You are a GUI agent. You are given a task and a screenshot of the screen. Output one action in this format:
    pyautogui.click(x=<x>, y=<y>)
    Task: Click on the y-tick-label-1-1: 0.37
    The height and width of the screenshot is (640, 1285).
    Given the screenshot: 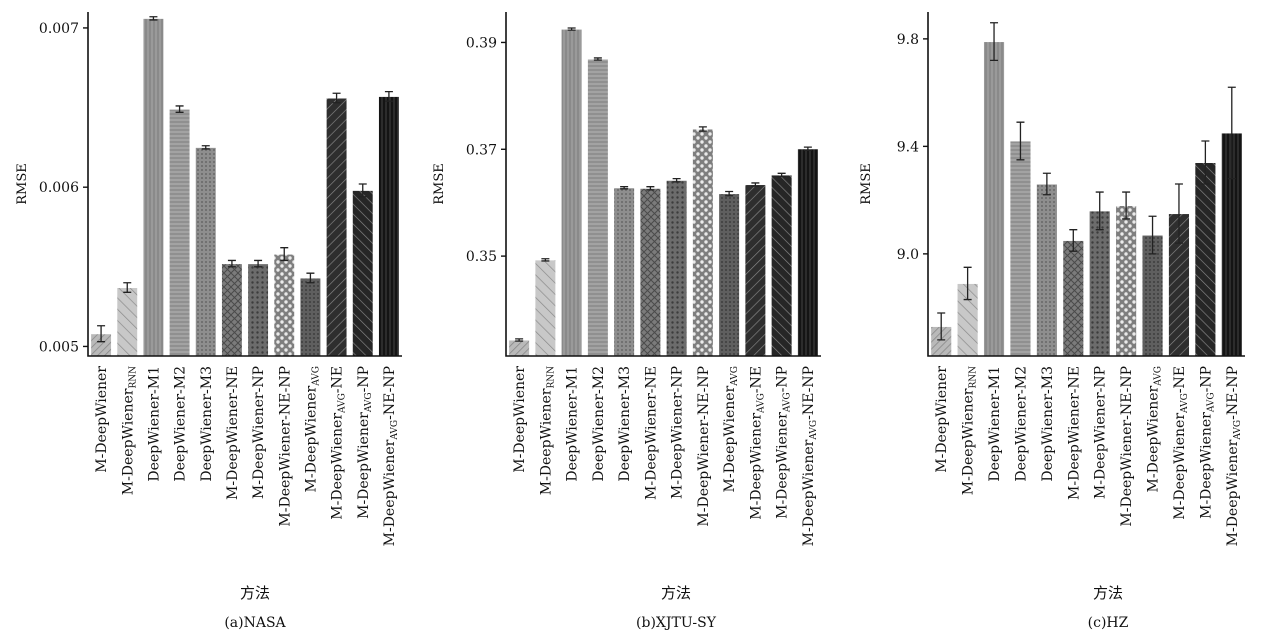 What is the action you would take?
    pyautogui.click(x=481, y=150)
    